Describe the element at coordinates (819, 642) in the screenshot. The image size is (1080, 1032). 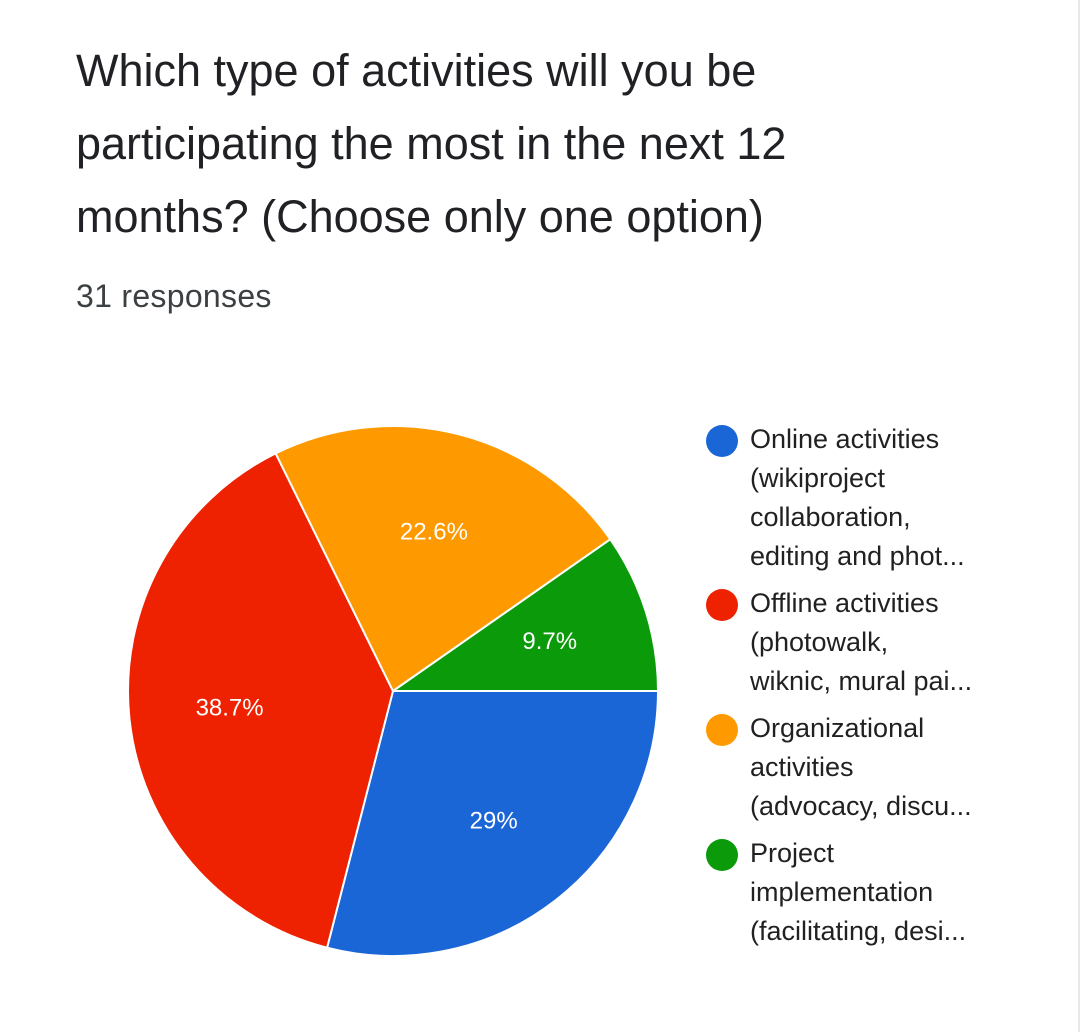
I see `legend-label-line: (photowalk,` at that location.